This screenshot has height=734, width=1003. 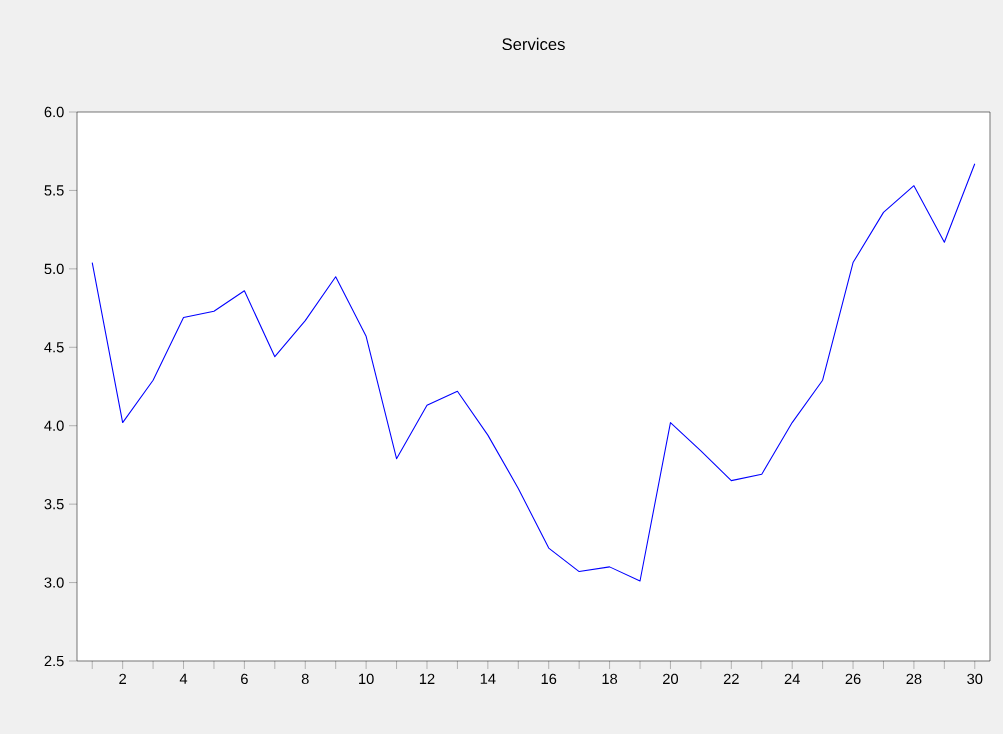 What do you see at coordinates (54, 347) in the screenshot?
I see `y-tick-label: 4.5` at bounding box center [54, 347].